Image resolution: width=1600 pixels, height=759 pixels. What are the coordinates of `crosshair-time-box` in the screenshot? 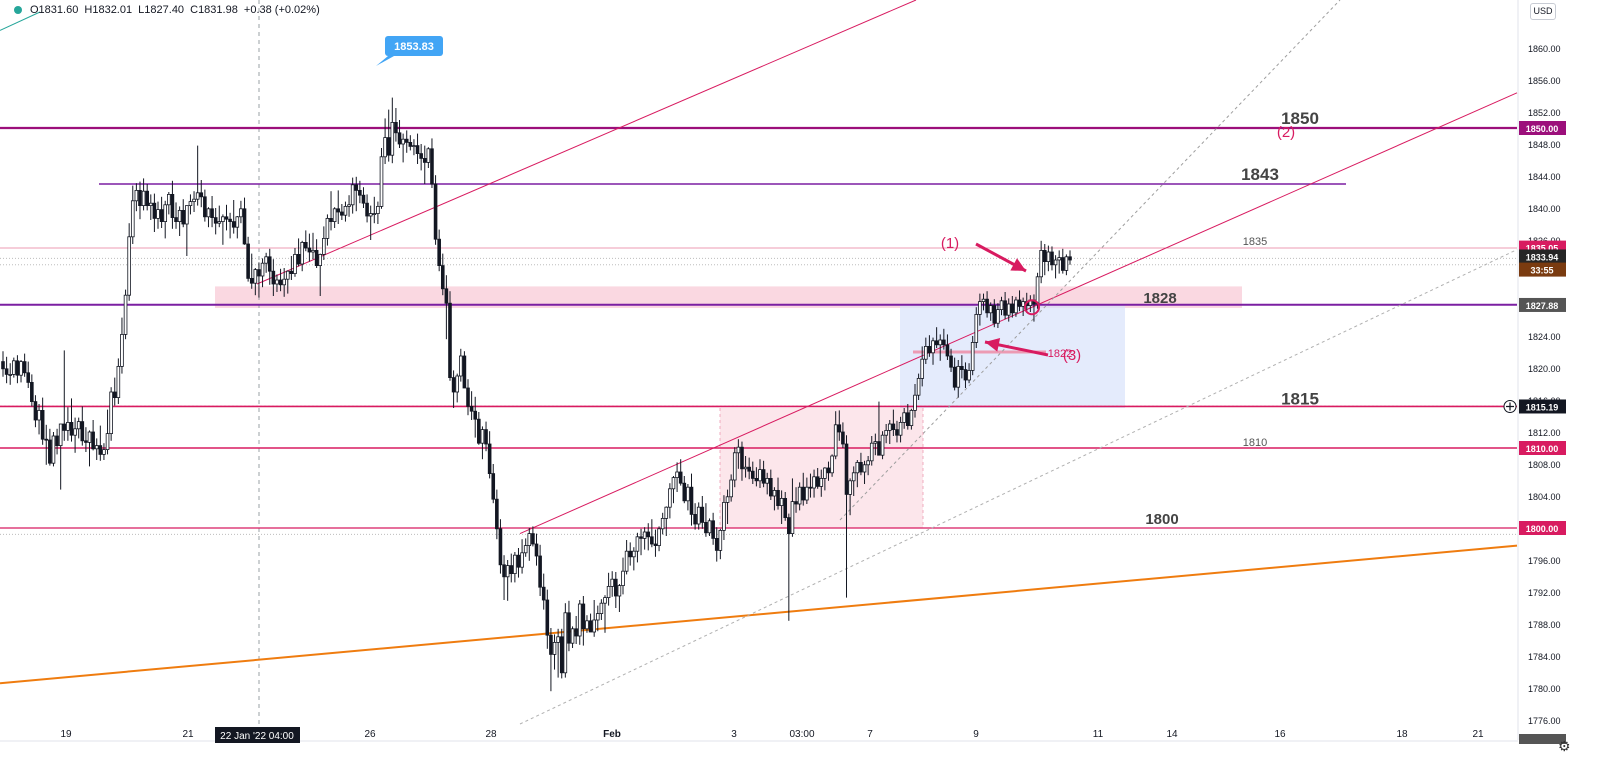 It's located at (257, 735).